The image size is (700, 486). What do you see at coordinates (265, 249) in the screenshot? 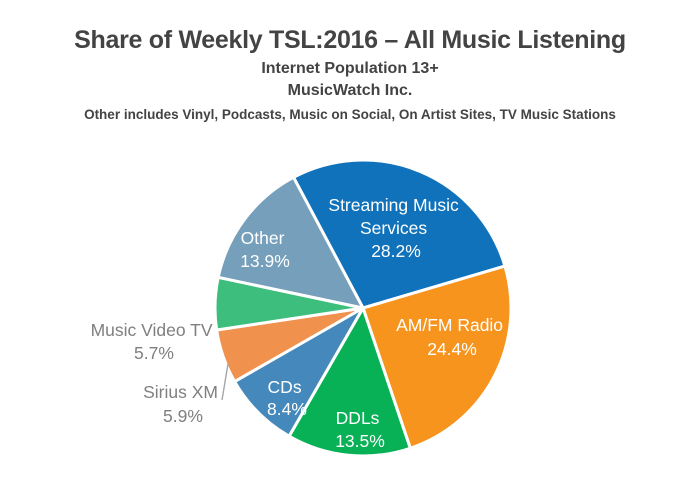
I see `slice-label-other: Other 13.9%` at bounding box center [265, 249].